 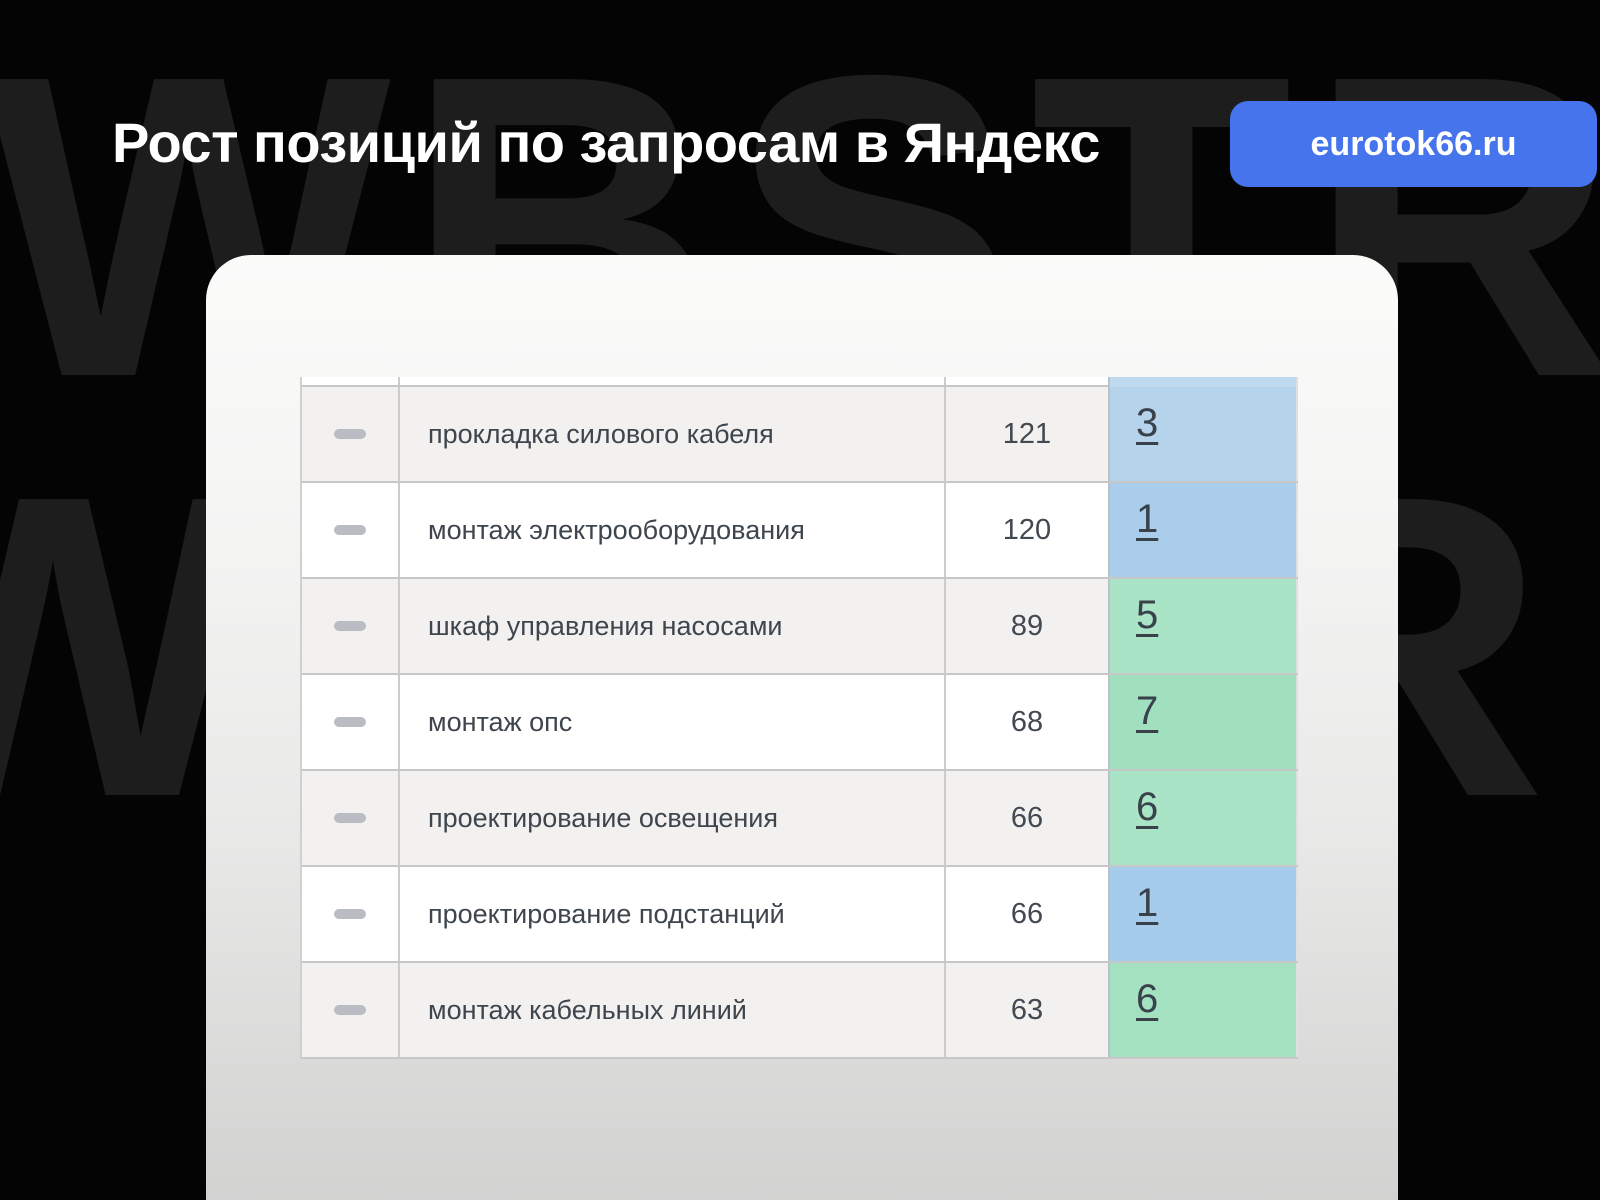 I want to click on table-row: проектирование освещения 66 6, so click(x=800, y=819).